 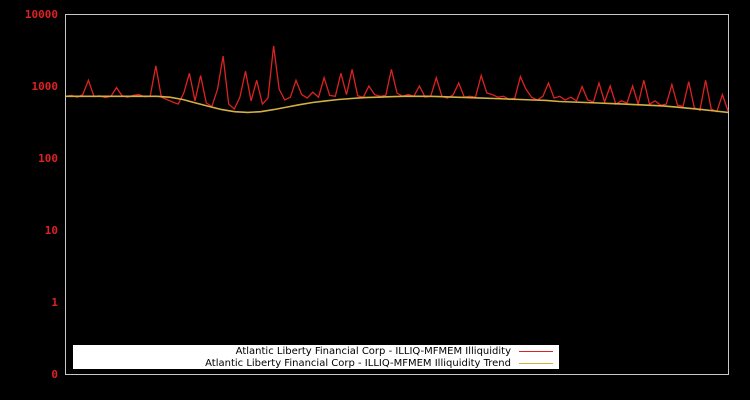 What do you see at coordinates (41, 14) in the screenshot?
I see `y-tick-label: 10000` at bounding box center [41, 14].